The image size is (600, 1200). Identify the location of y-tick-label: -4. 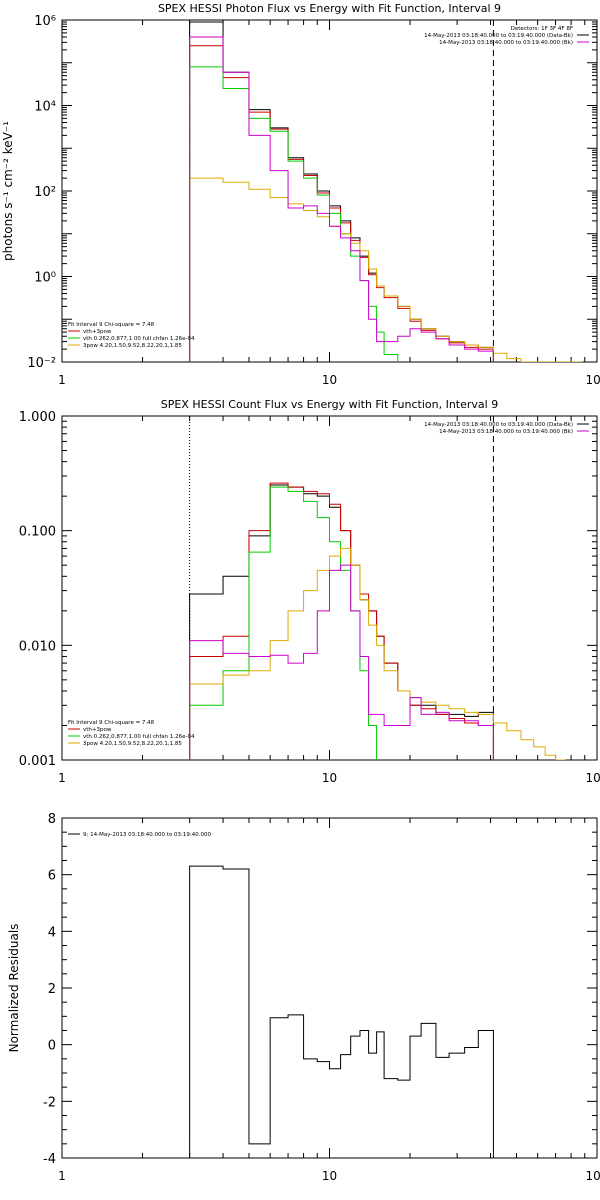
(49, 1159).